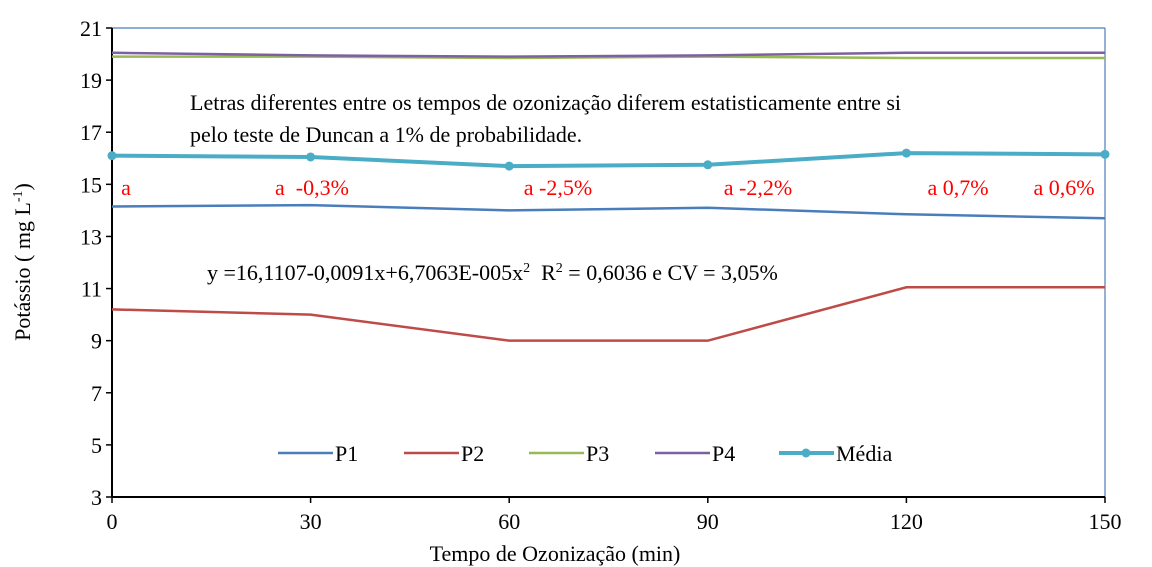  What do you see at coordinates (472, 453) in the screenshot?
I see `legend-label: P2` at bounding box center [472, 453].